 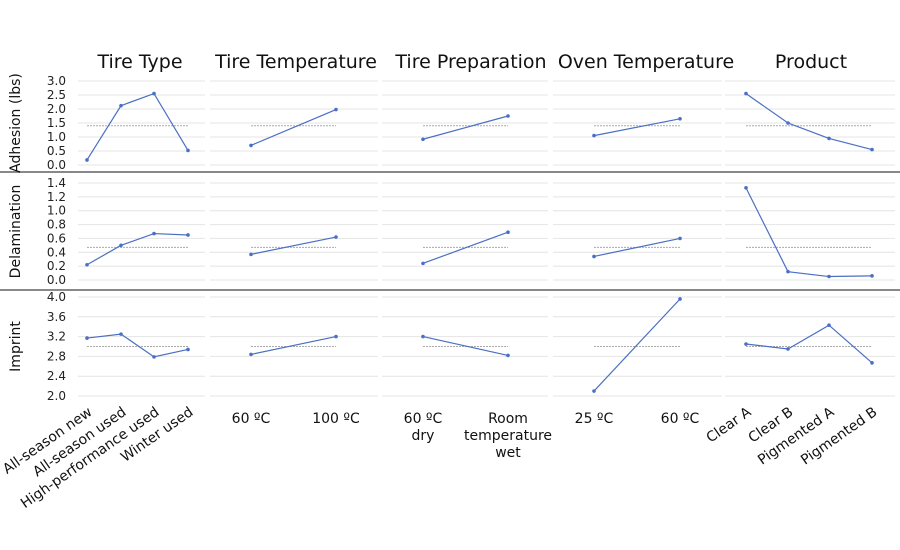 I want to click on y-tick-label: 3.6, so click(x=56, y=317).